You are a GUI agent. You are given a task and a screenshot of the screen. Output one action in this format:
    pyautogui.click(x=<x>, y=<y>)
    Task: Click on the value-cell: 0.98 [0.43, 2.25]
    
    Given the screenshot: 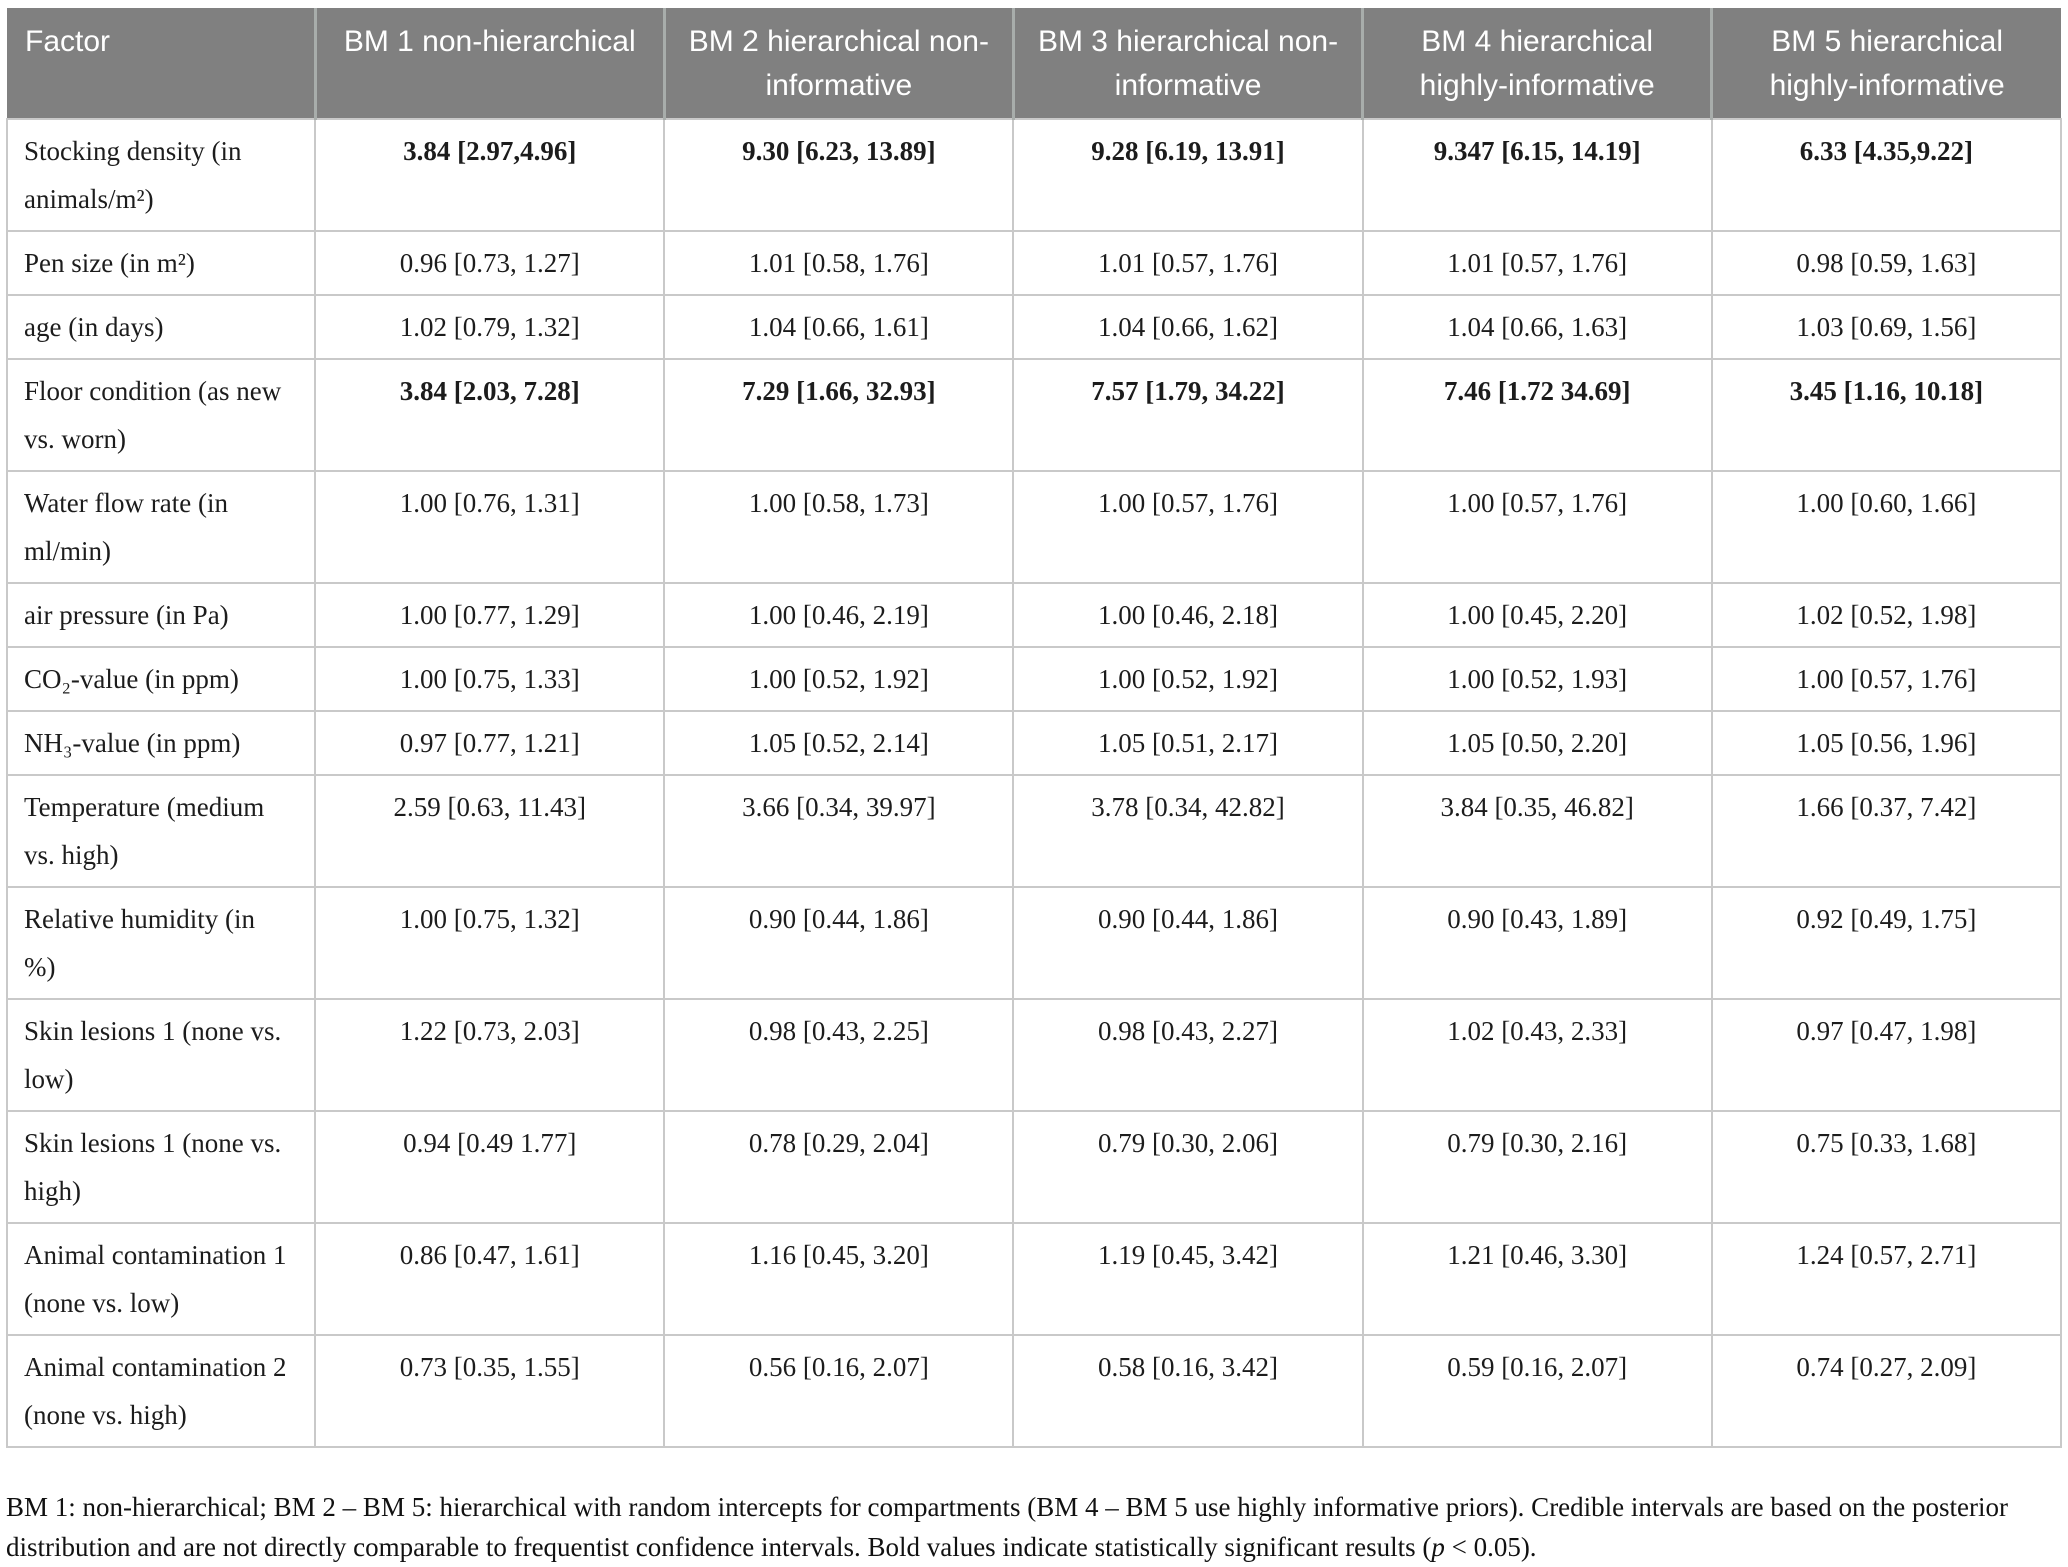 What is the action you would take?
    pyautogui.click(x=839, y=1055)
    